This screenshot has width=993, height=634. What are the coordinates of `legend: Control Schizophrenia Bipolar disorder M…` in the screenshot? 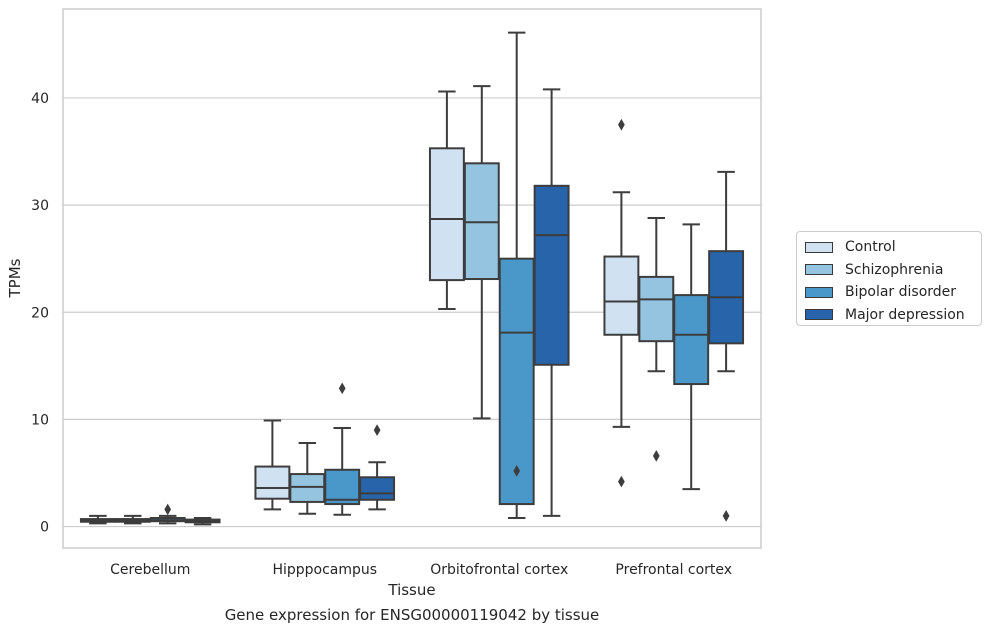 It's located at (889, 278).